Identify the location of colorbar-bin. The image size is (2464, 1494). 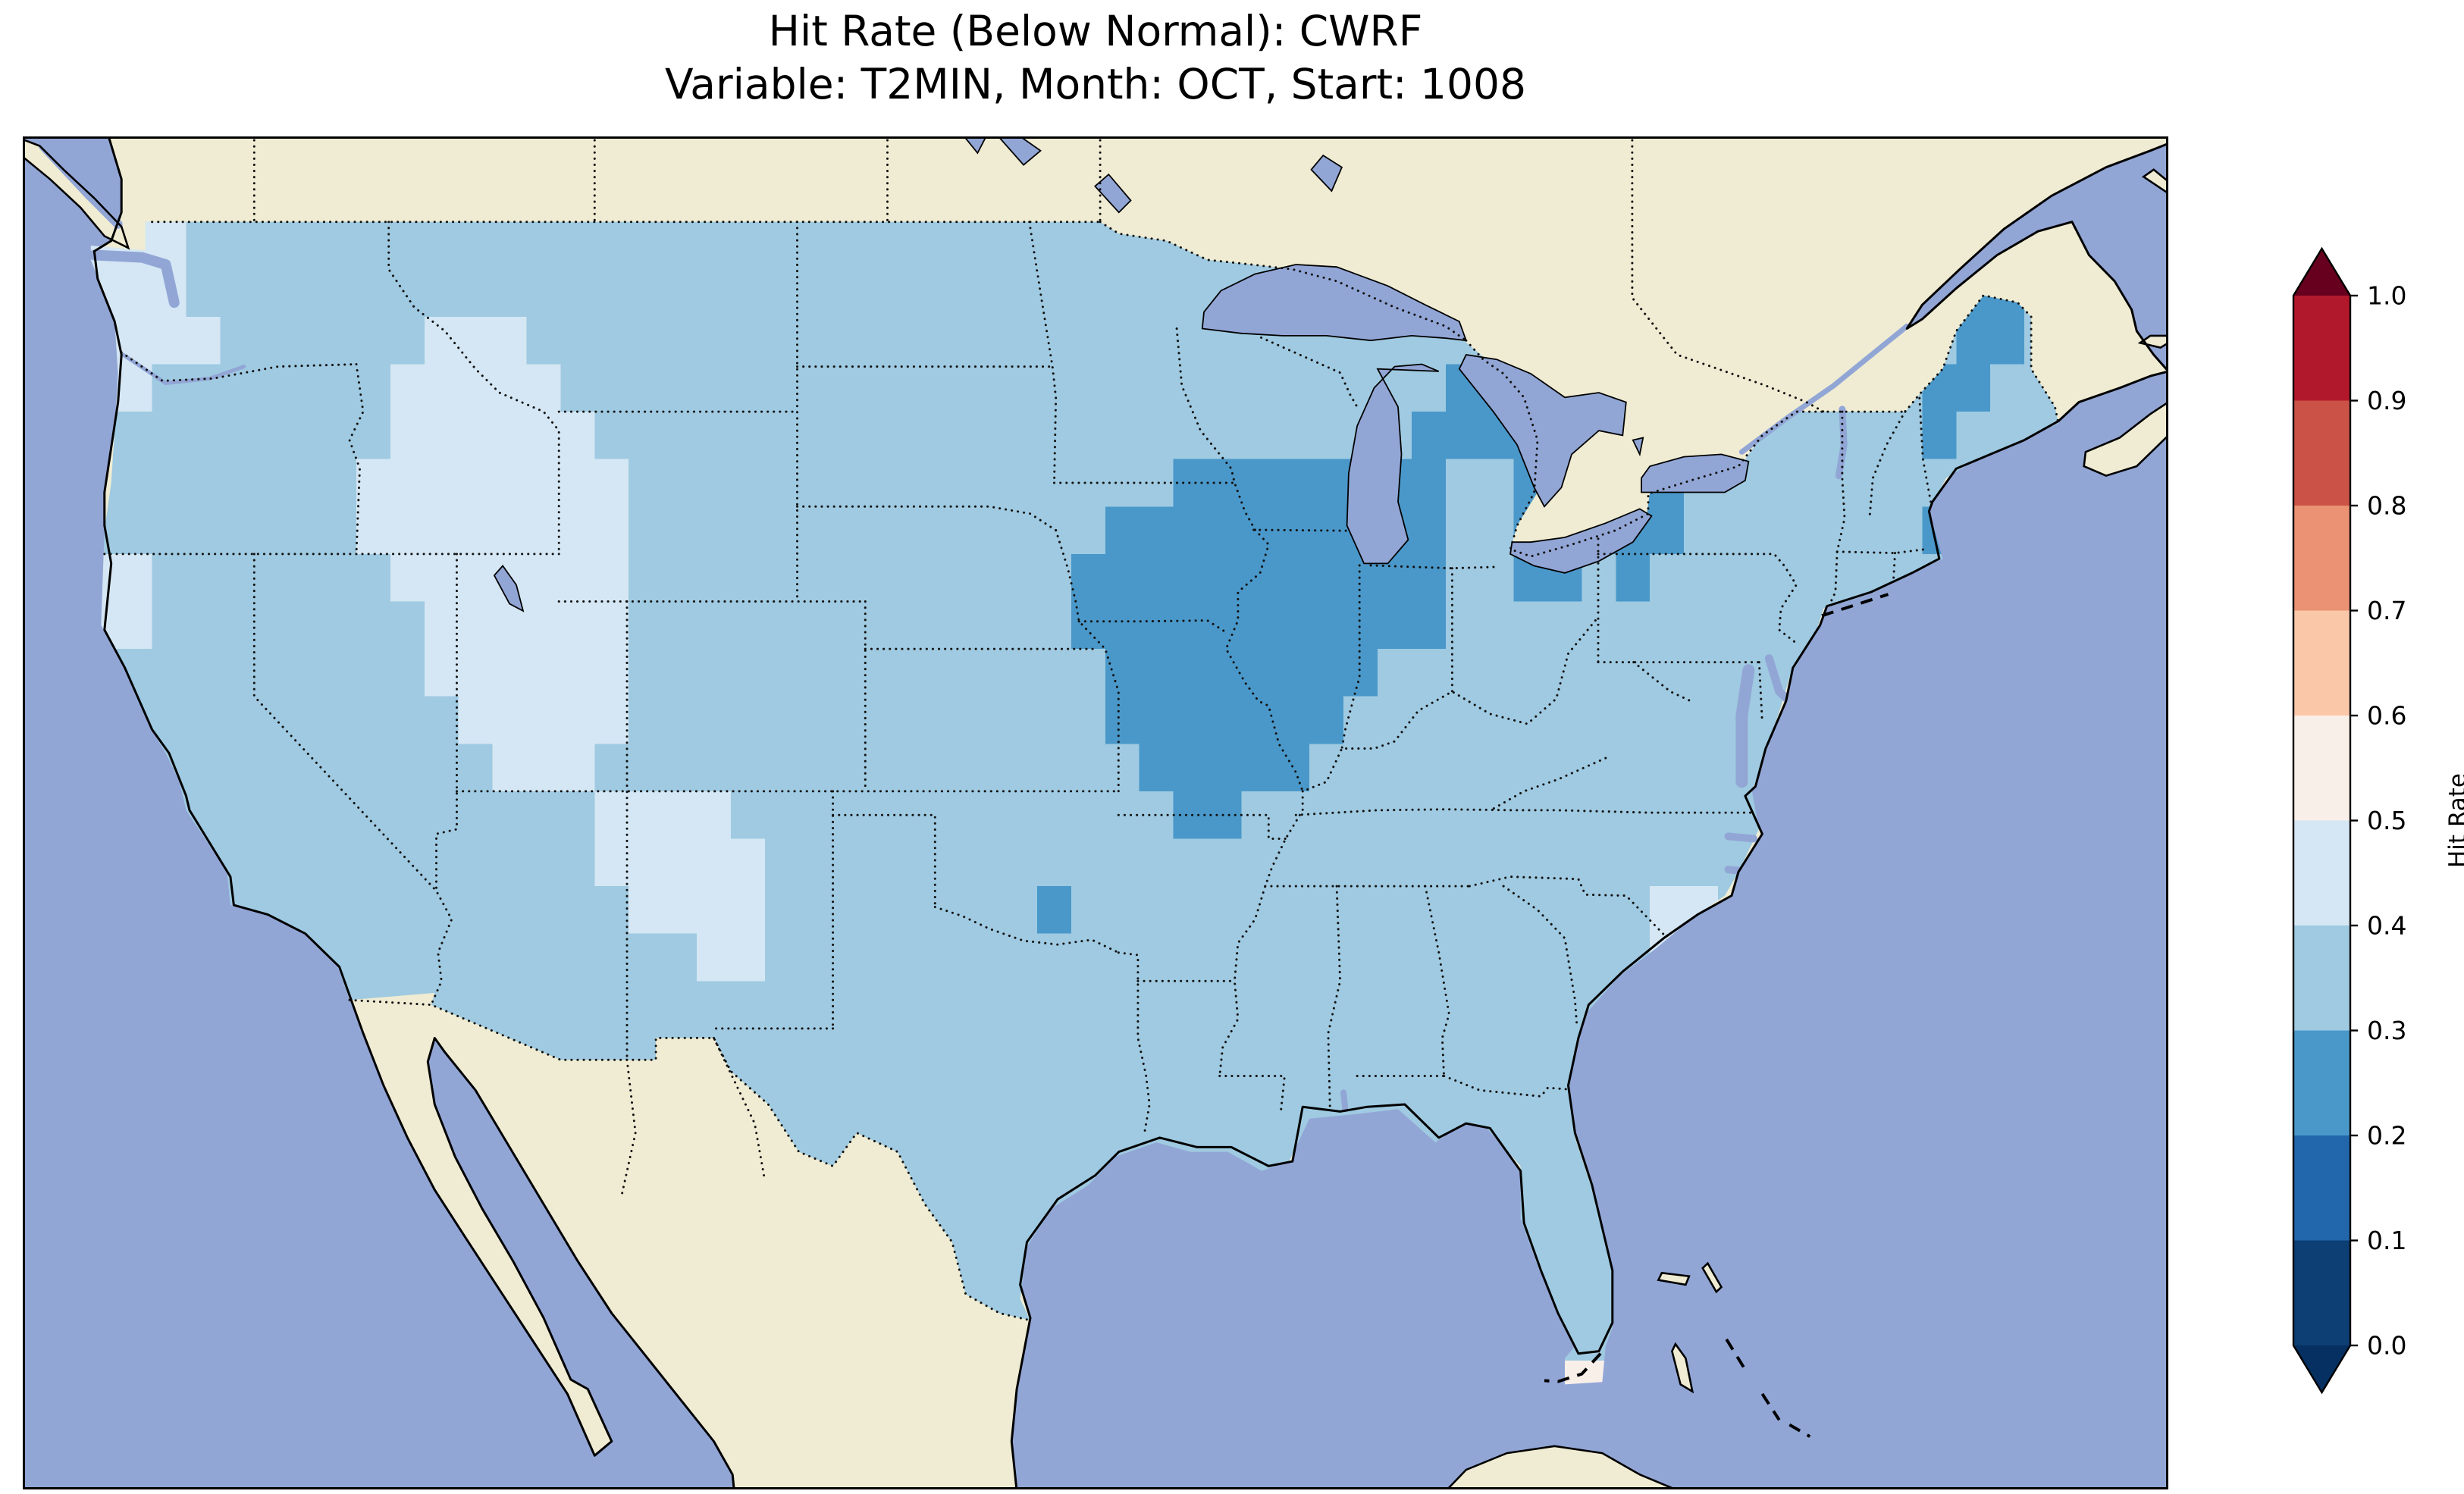
(2321, 1293).